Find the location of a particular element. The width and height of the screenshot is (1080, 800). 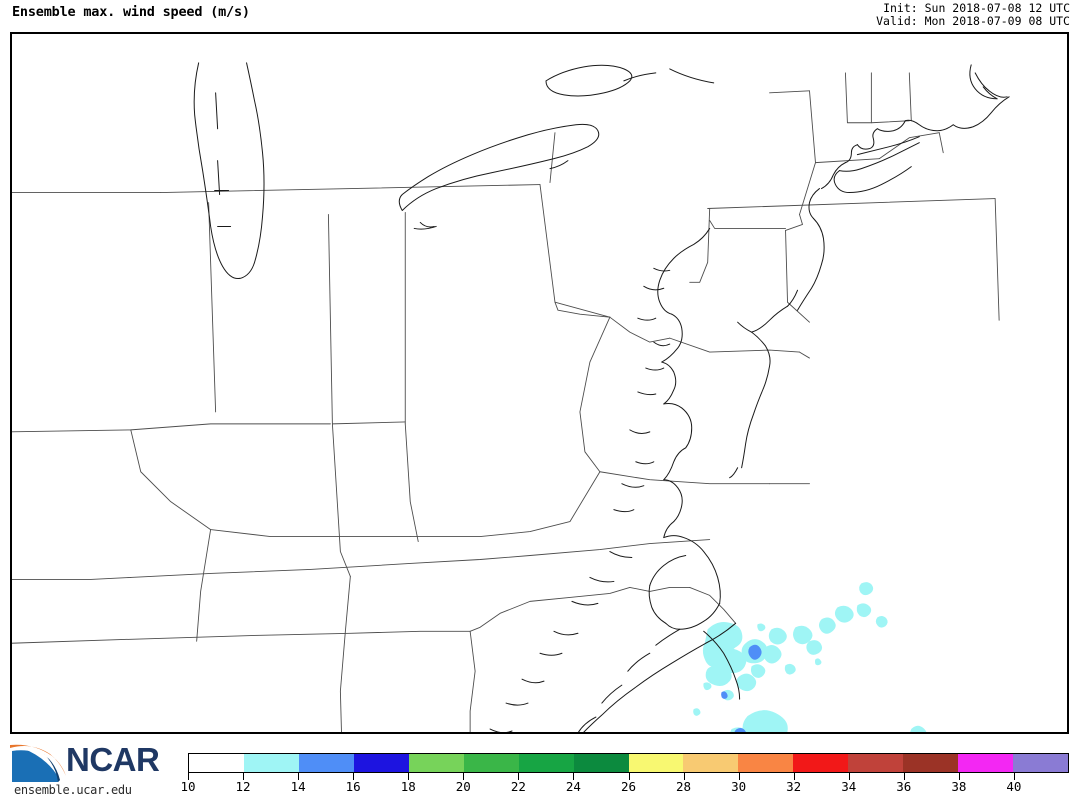

colorbar-label-38: 38 is located at coordinates (959, 786).